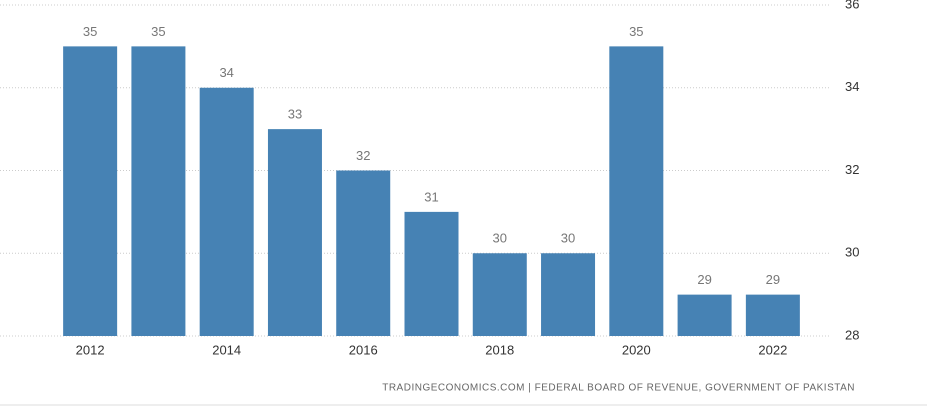 The width and height of the screenshot is (927, 407). Describe the element at coordinates (431, 196) in the screenshot. I see `value-label: 31` at that location.